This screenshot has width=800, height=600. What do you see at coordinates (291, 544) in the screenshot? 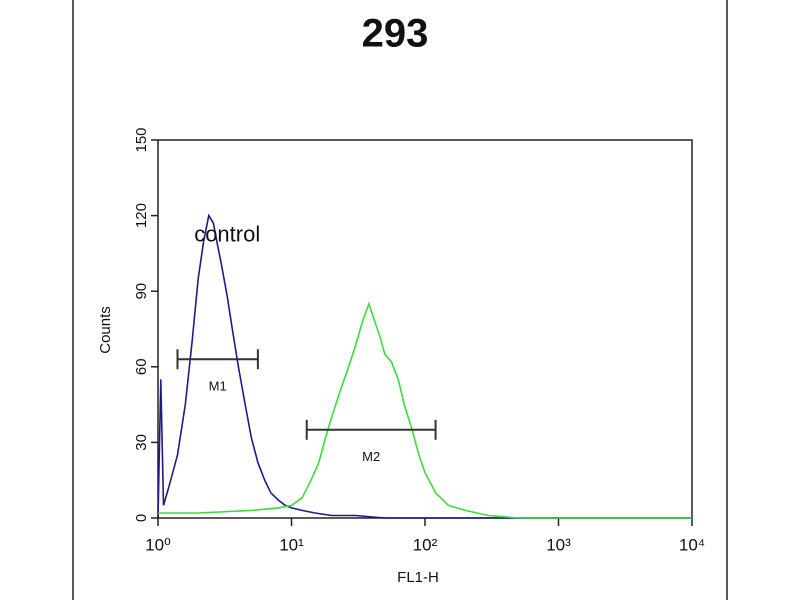
I see `x-tick-label: 10¹` at bounding box center [291, 544].